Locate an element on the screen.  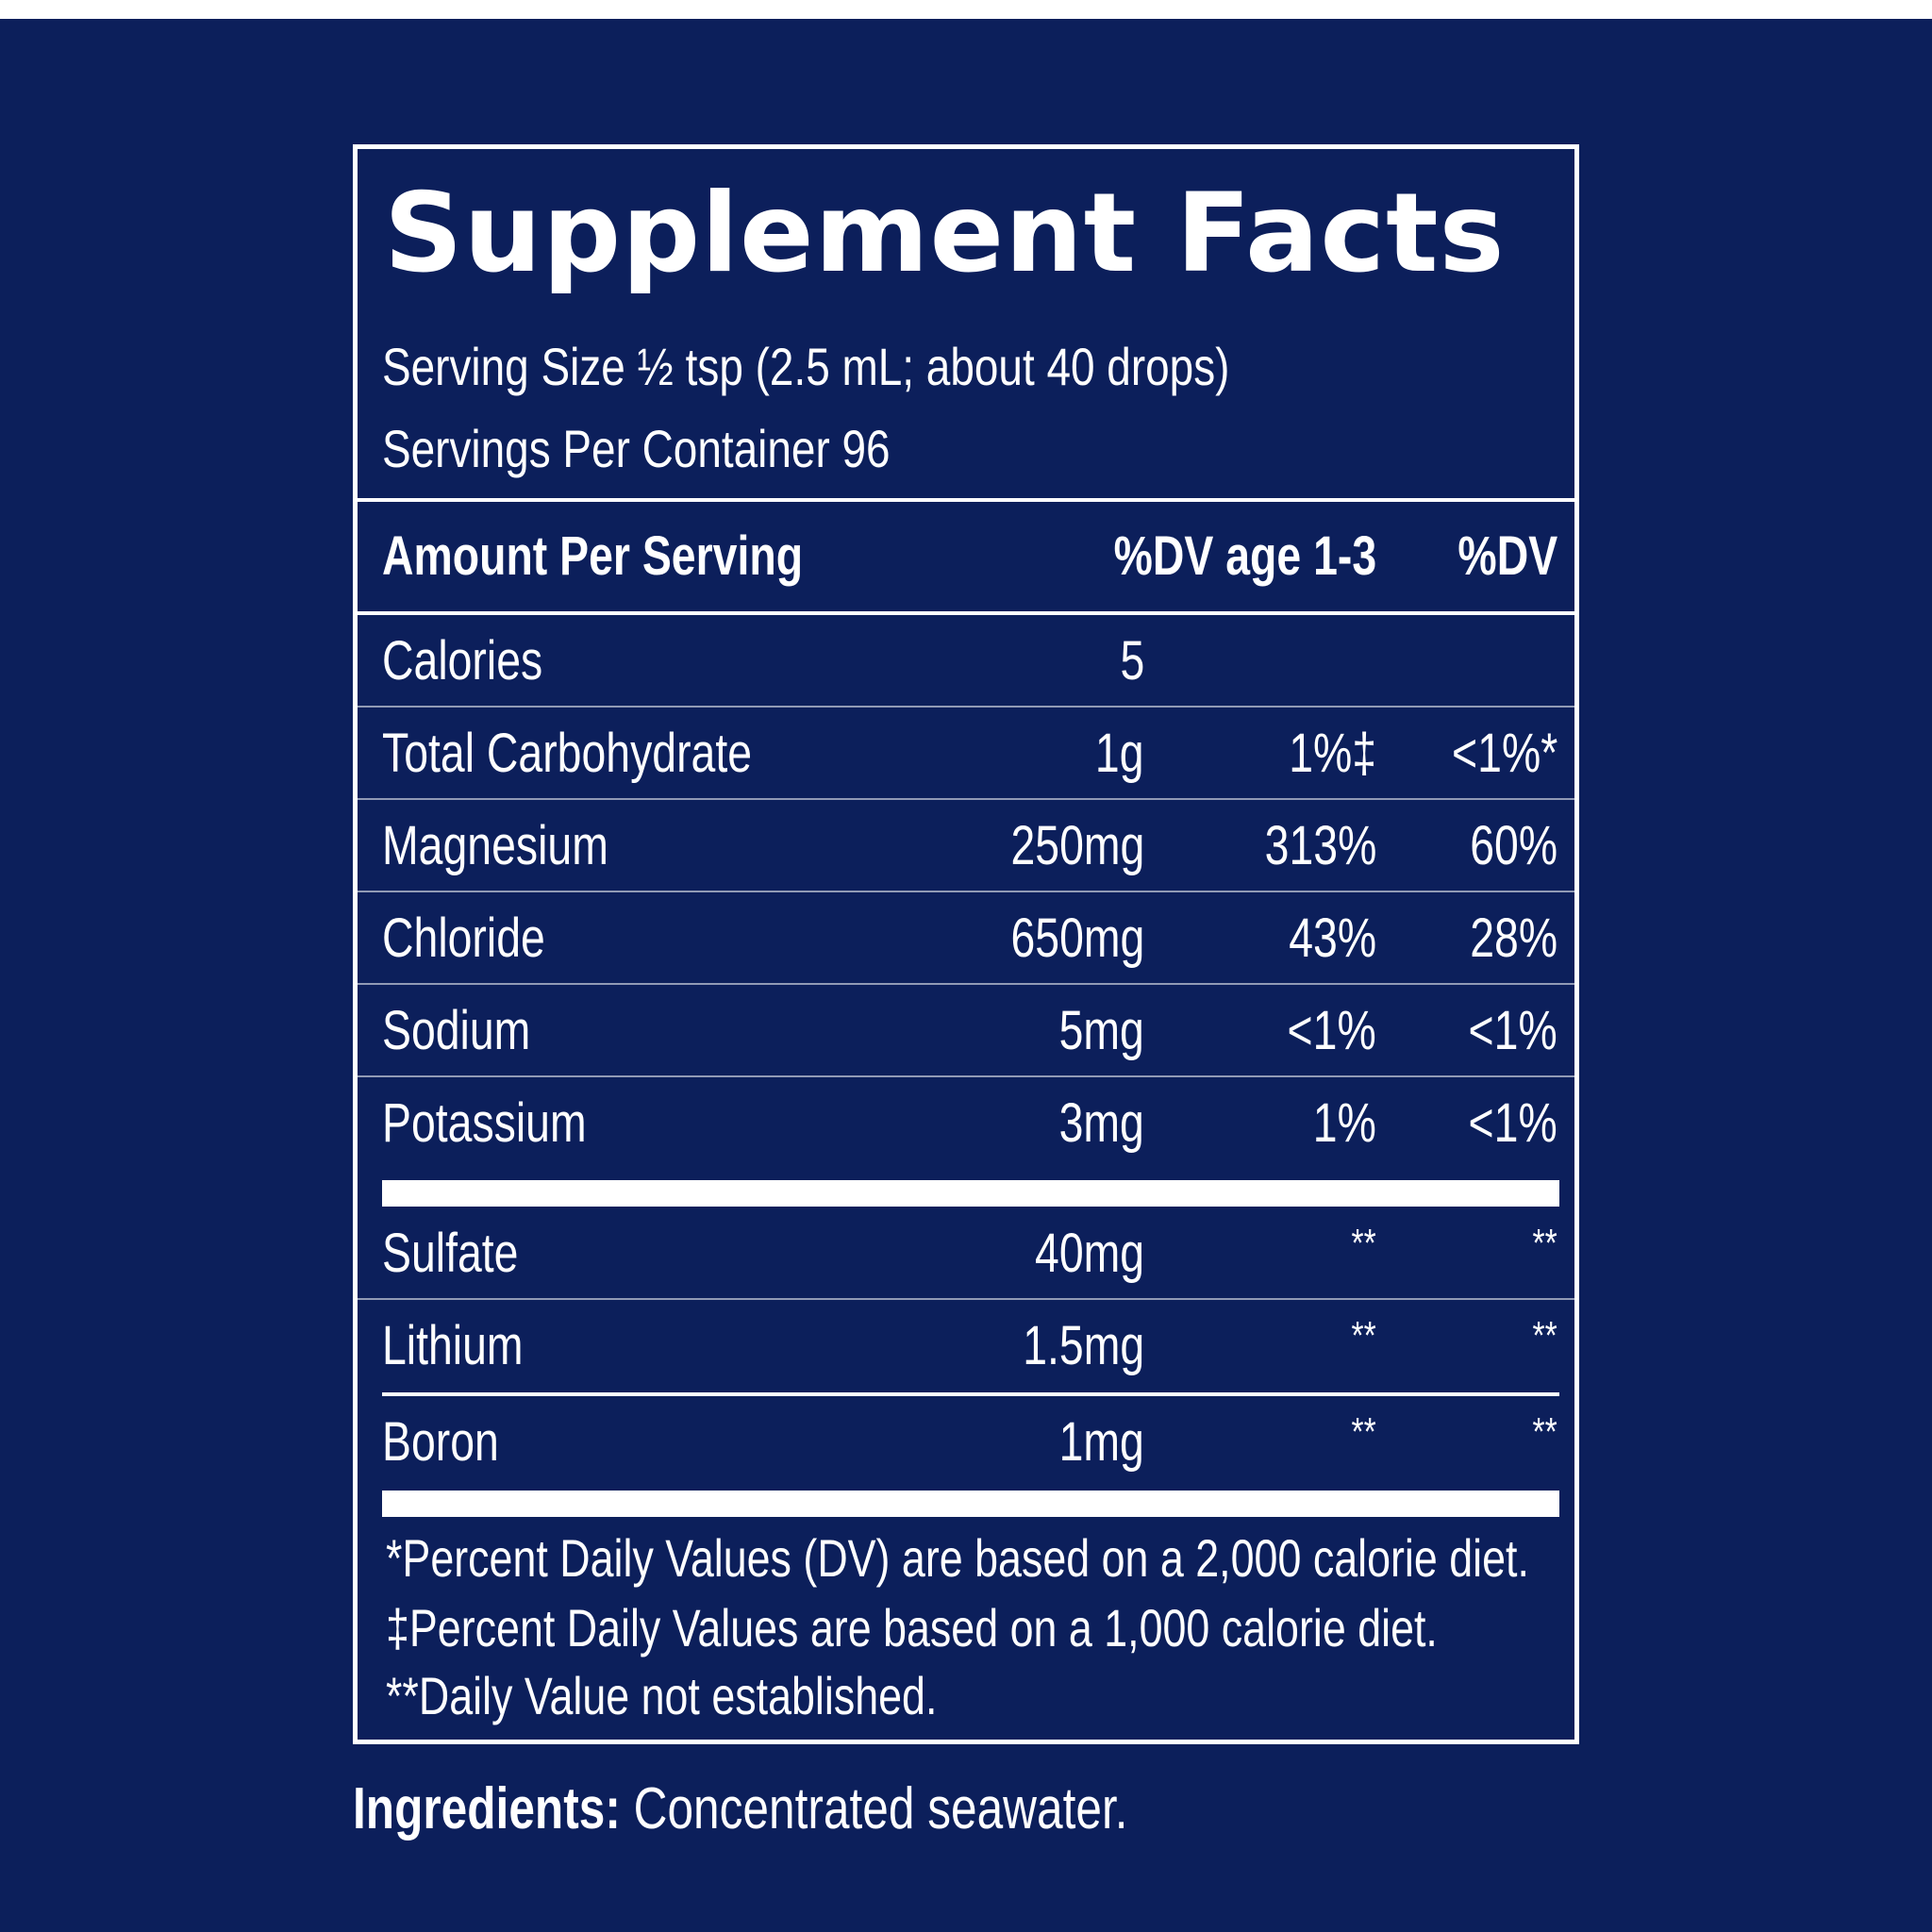
nutrient-amount: 650mg is located at coordinates (1077, 938).